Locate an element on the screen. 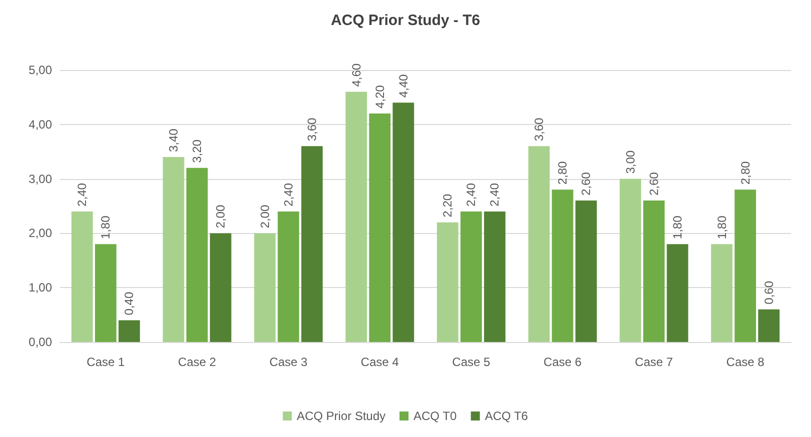 Image resolution: width=811 pixels, height=437 pixels. chart-title: ACQ Prior Study - T6 is located at coordinates (405, 20).